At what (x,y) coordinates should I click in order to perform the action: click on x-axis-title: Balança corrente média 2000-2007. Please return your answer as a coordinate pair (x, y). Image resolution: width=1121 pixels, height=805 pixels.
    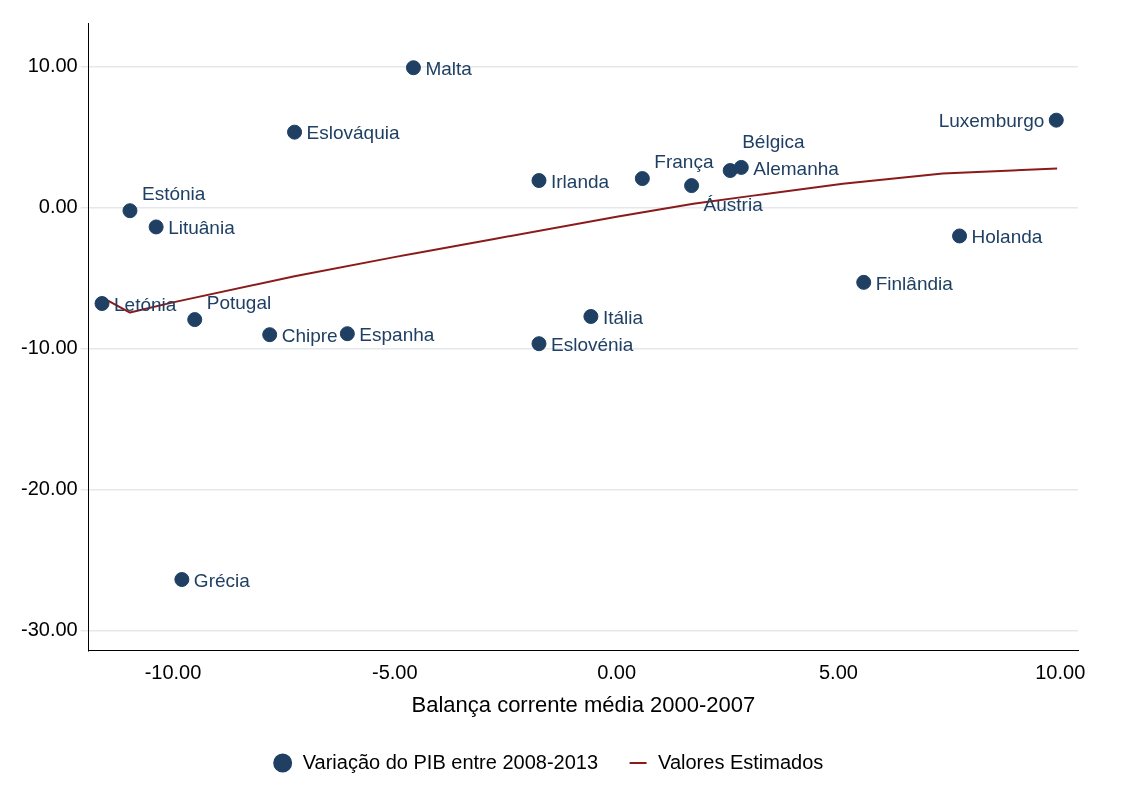
    Looking at the image, I should click on (583, 704).